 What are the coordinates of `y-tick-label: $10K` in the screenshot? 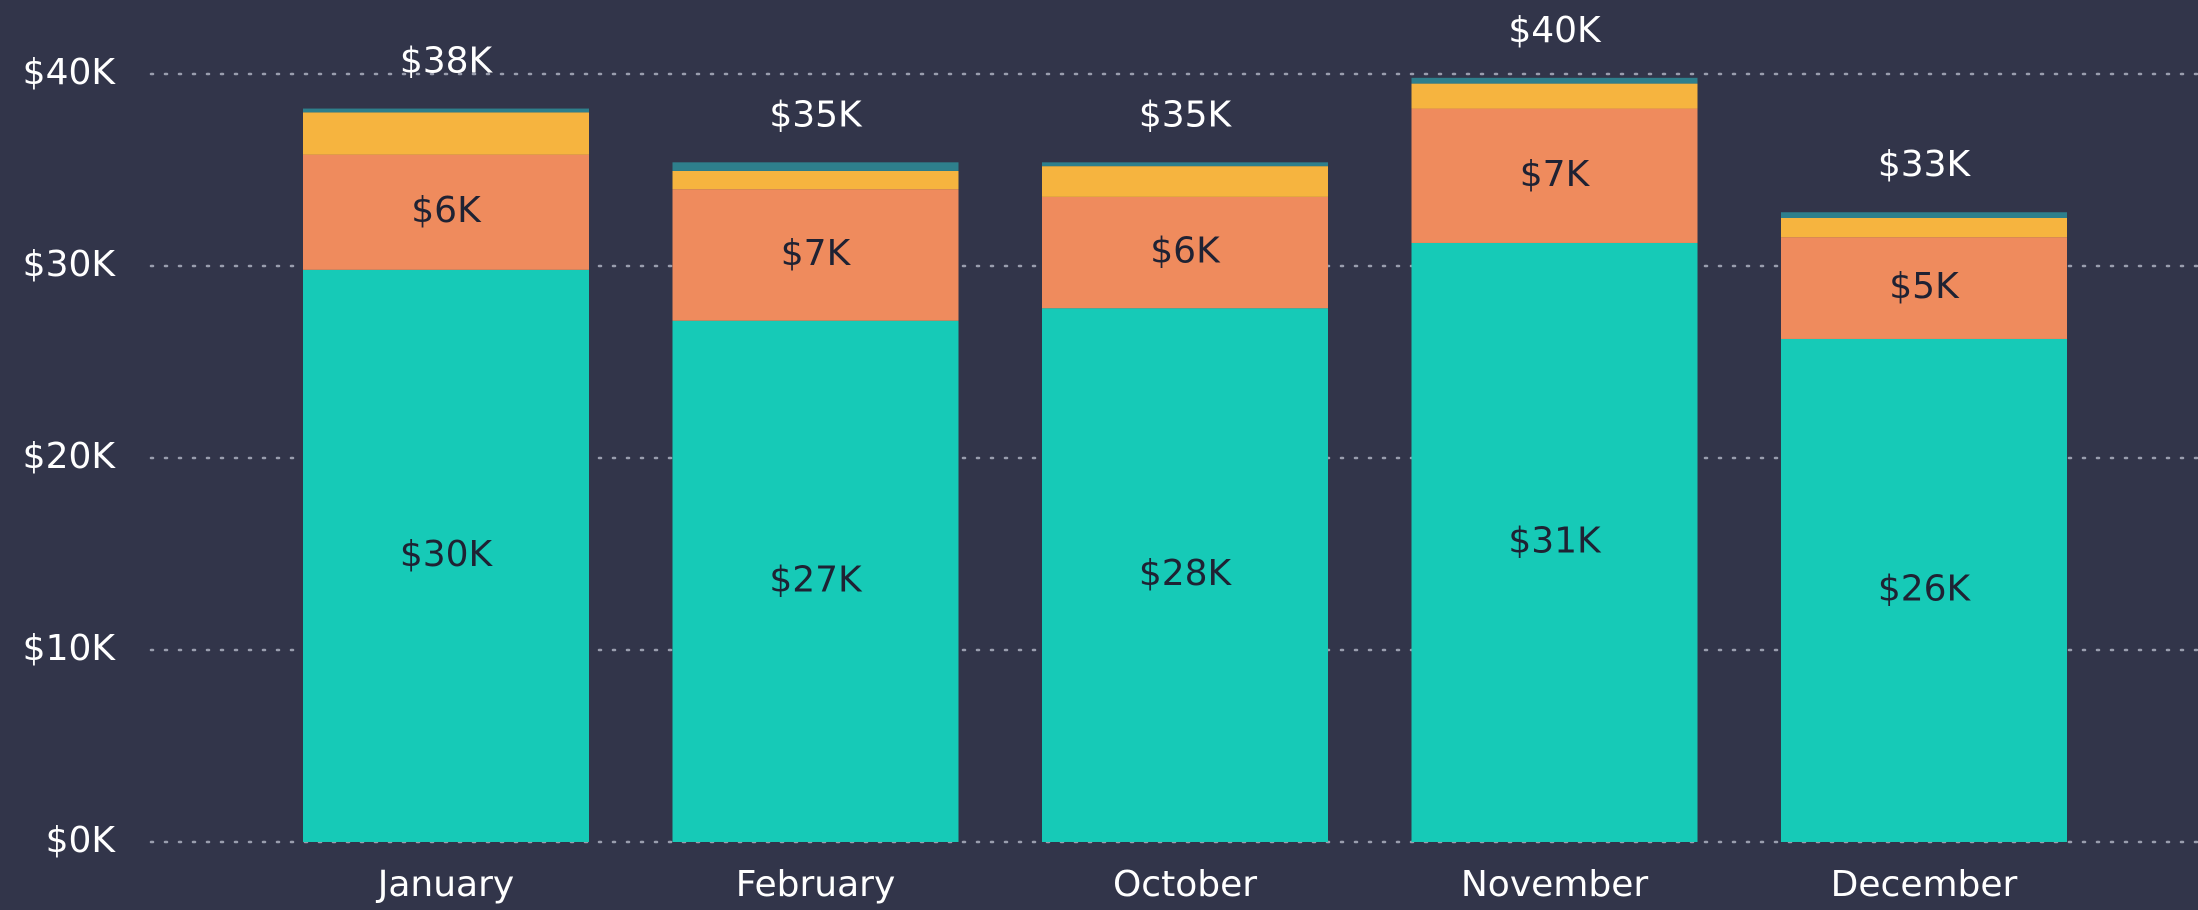 It's located at (70, 648).